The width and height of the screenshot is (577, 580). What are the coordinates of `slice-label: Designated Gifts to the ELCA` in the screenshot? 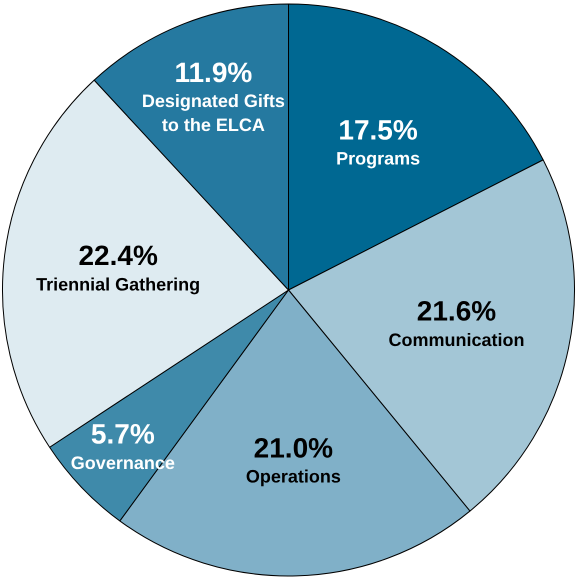 It's located at (213, 113).